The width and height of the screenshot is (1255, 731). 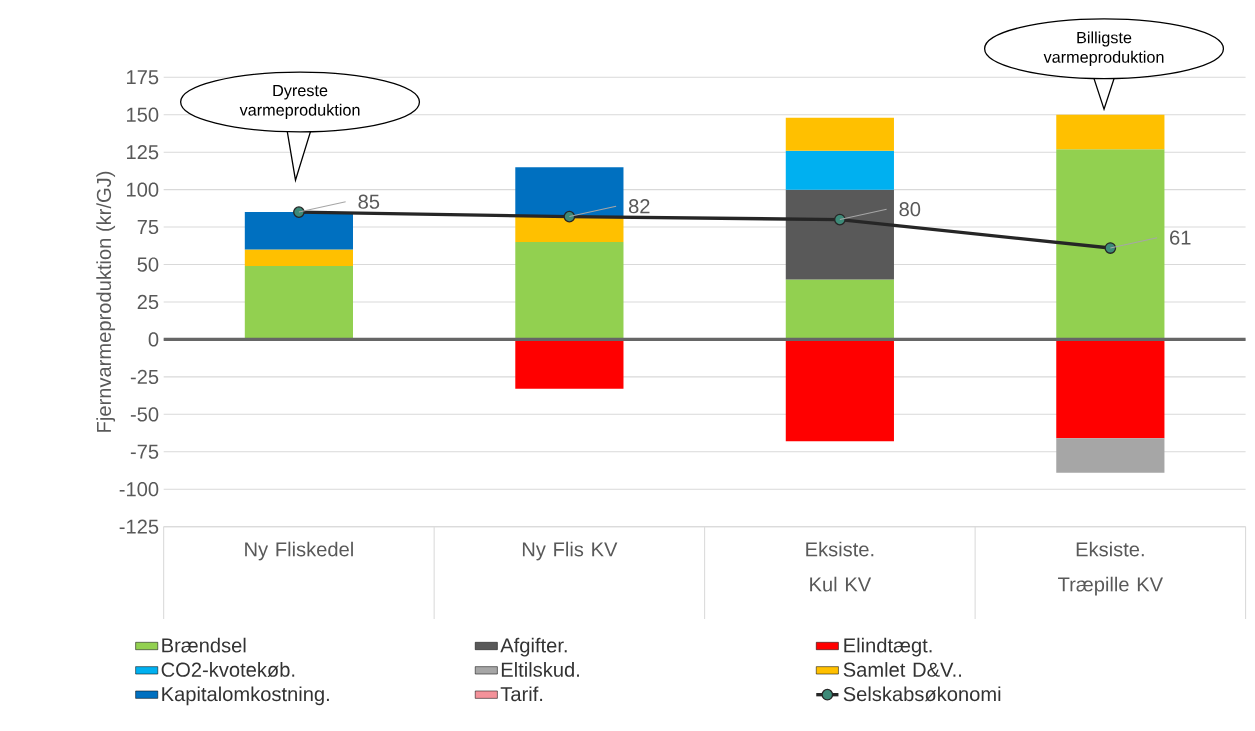 I want to click on y-tick-label: 125, so click(x=143, y=152).